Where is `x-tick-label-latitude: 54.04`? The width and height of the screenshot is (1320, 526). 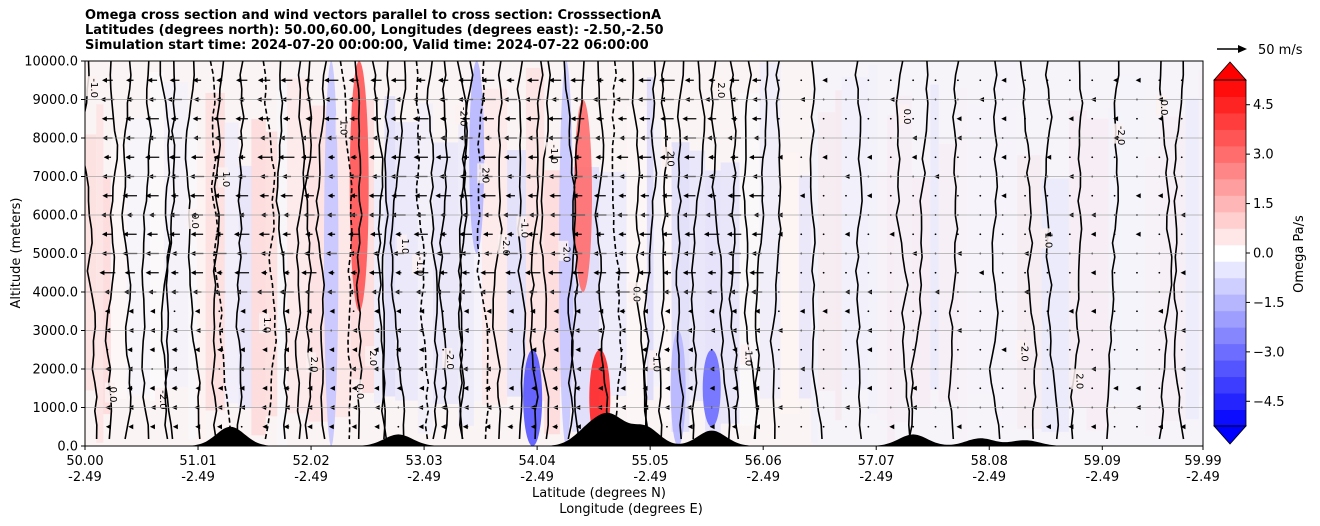 x-tick-label-latitude: 54.04 is located at coordinates (537, 461).